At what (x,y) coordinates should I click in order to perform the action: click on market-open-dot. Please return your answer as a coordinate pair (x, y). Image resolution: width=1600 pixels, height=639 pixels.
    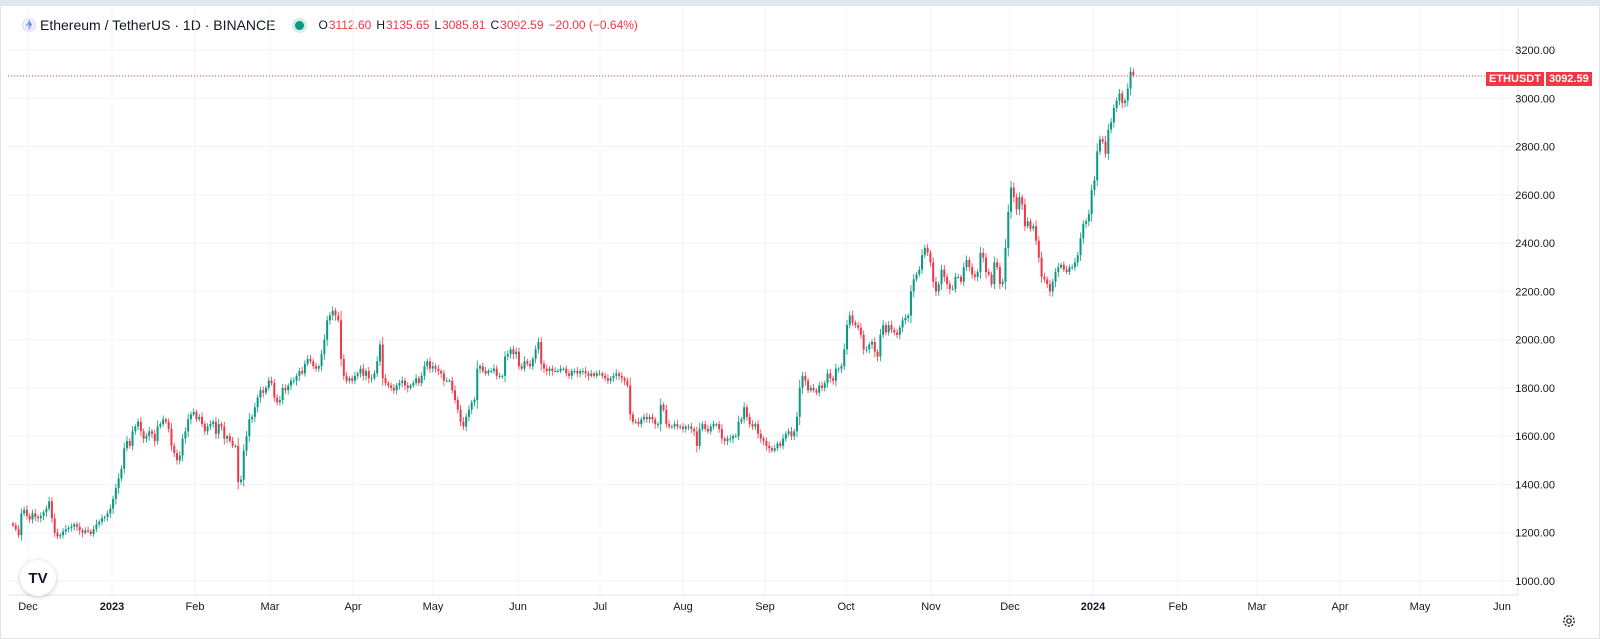
    Looking at the image, I should click on (300, 25).